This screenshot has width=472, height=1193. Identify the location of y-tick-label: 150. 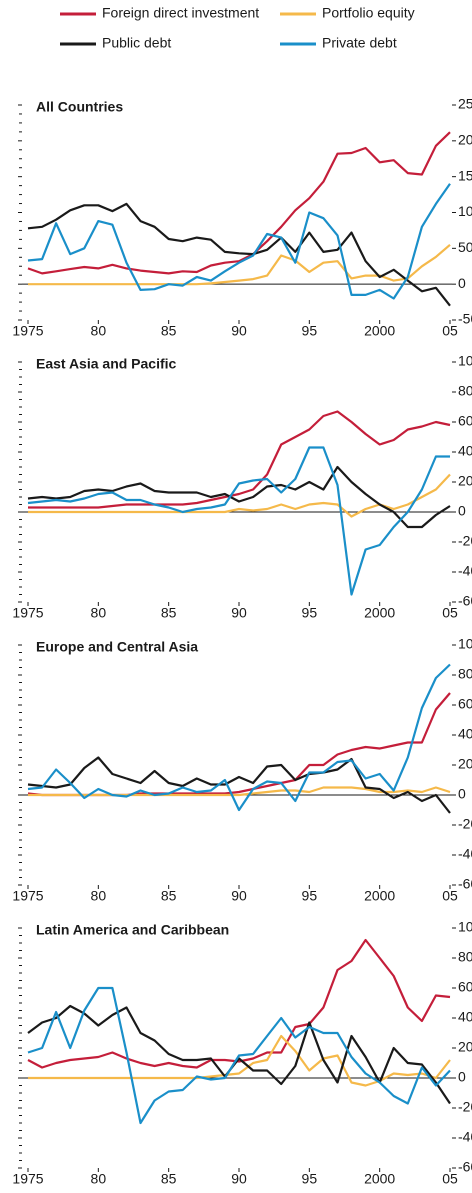
(465, 175).